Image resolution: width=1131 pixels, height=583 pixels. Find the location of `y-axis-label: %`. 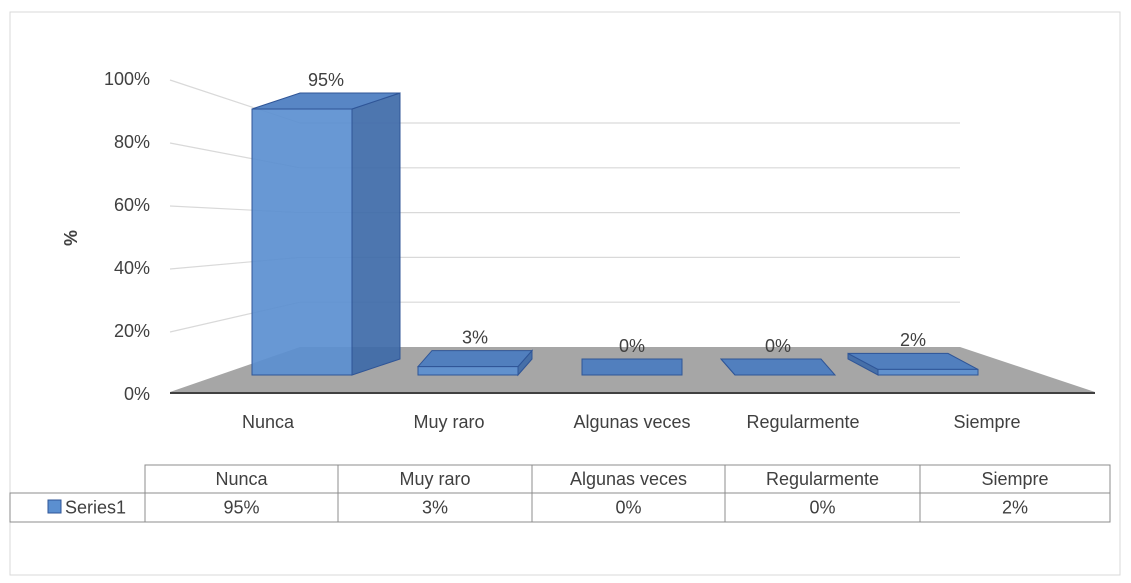

y-axis-label: % is located at coordinates (71, 238).